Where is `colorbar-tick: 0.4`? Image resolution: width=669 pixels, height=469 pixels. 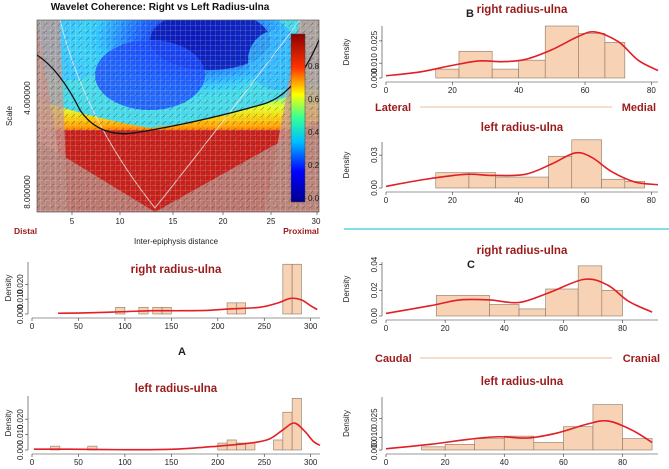
colorbar-tick: 0.4 is located at coordinates (314, 132).